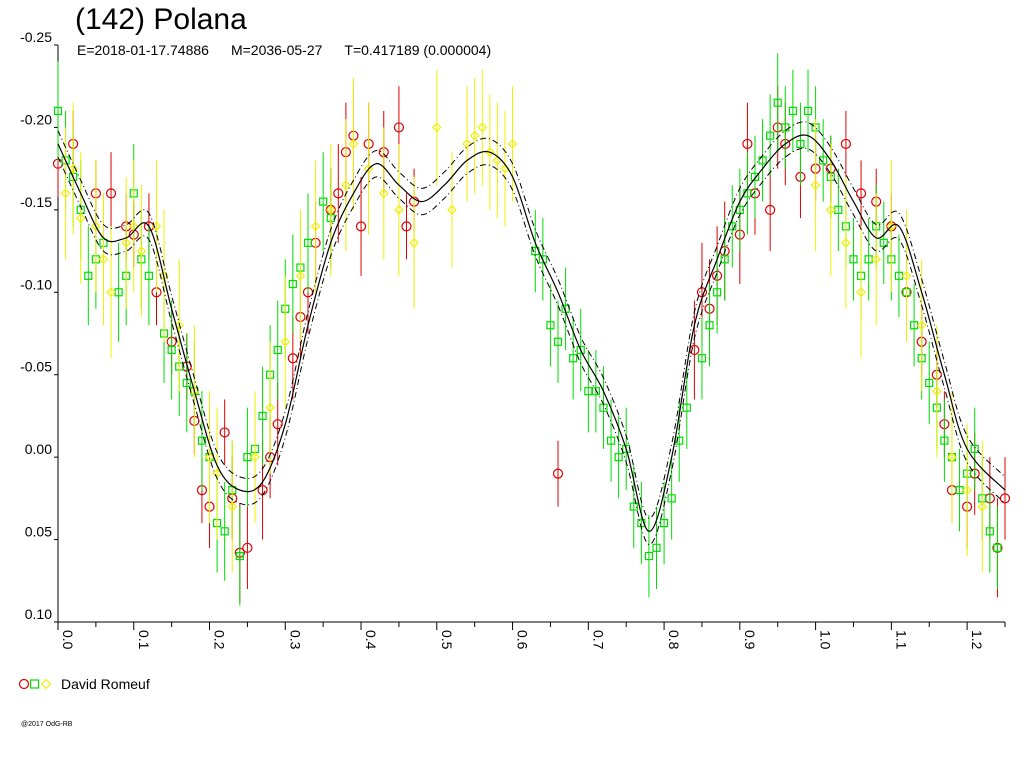 The width and height of the screenshot is (1024, 768). Describe the element at coordinates (36, 284) in the screenshot. I see `y-tick-label: -0.10` at that location.